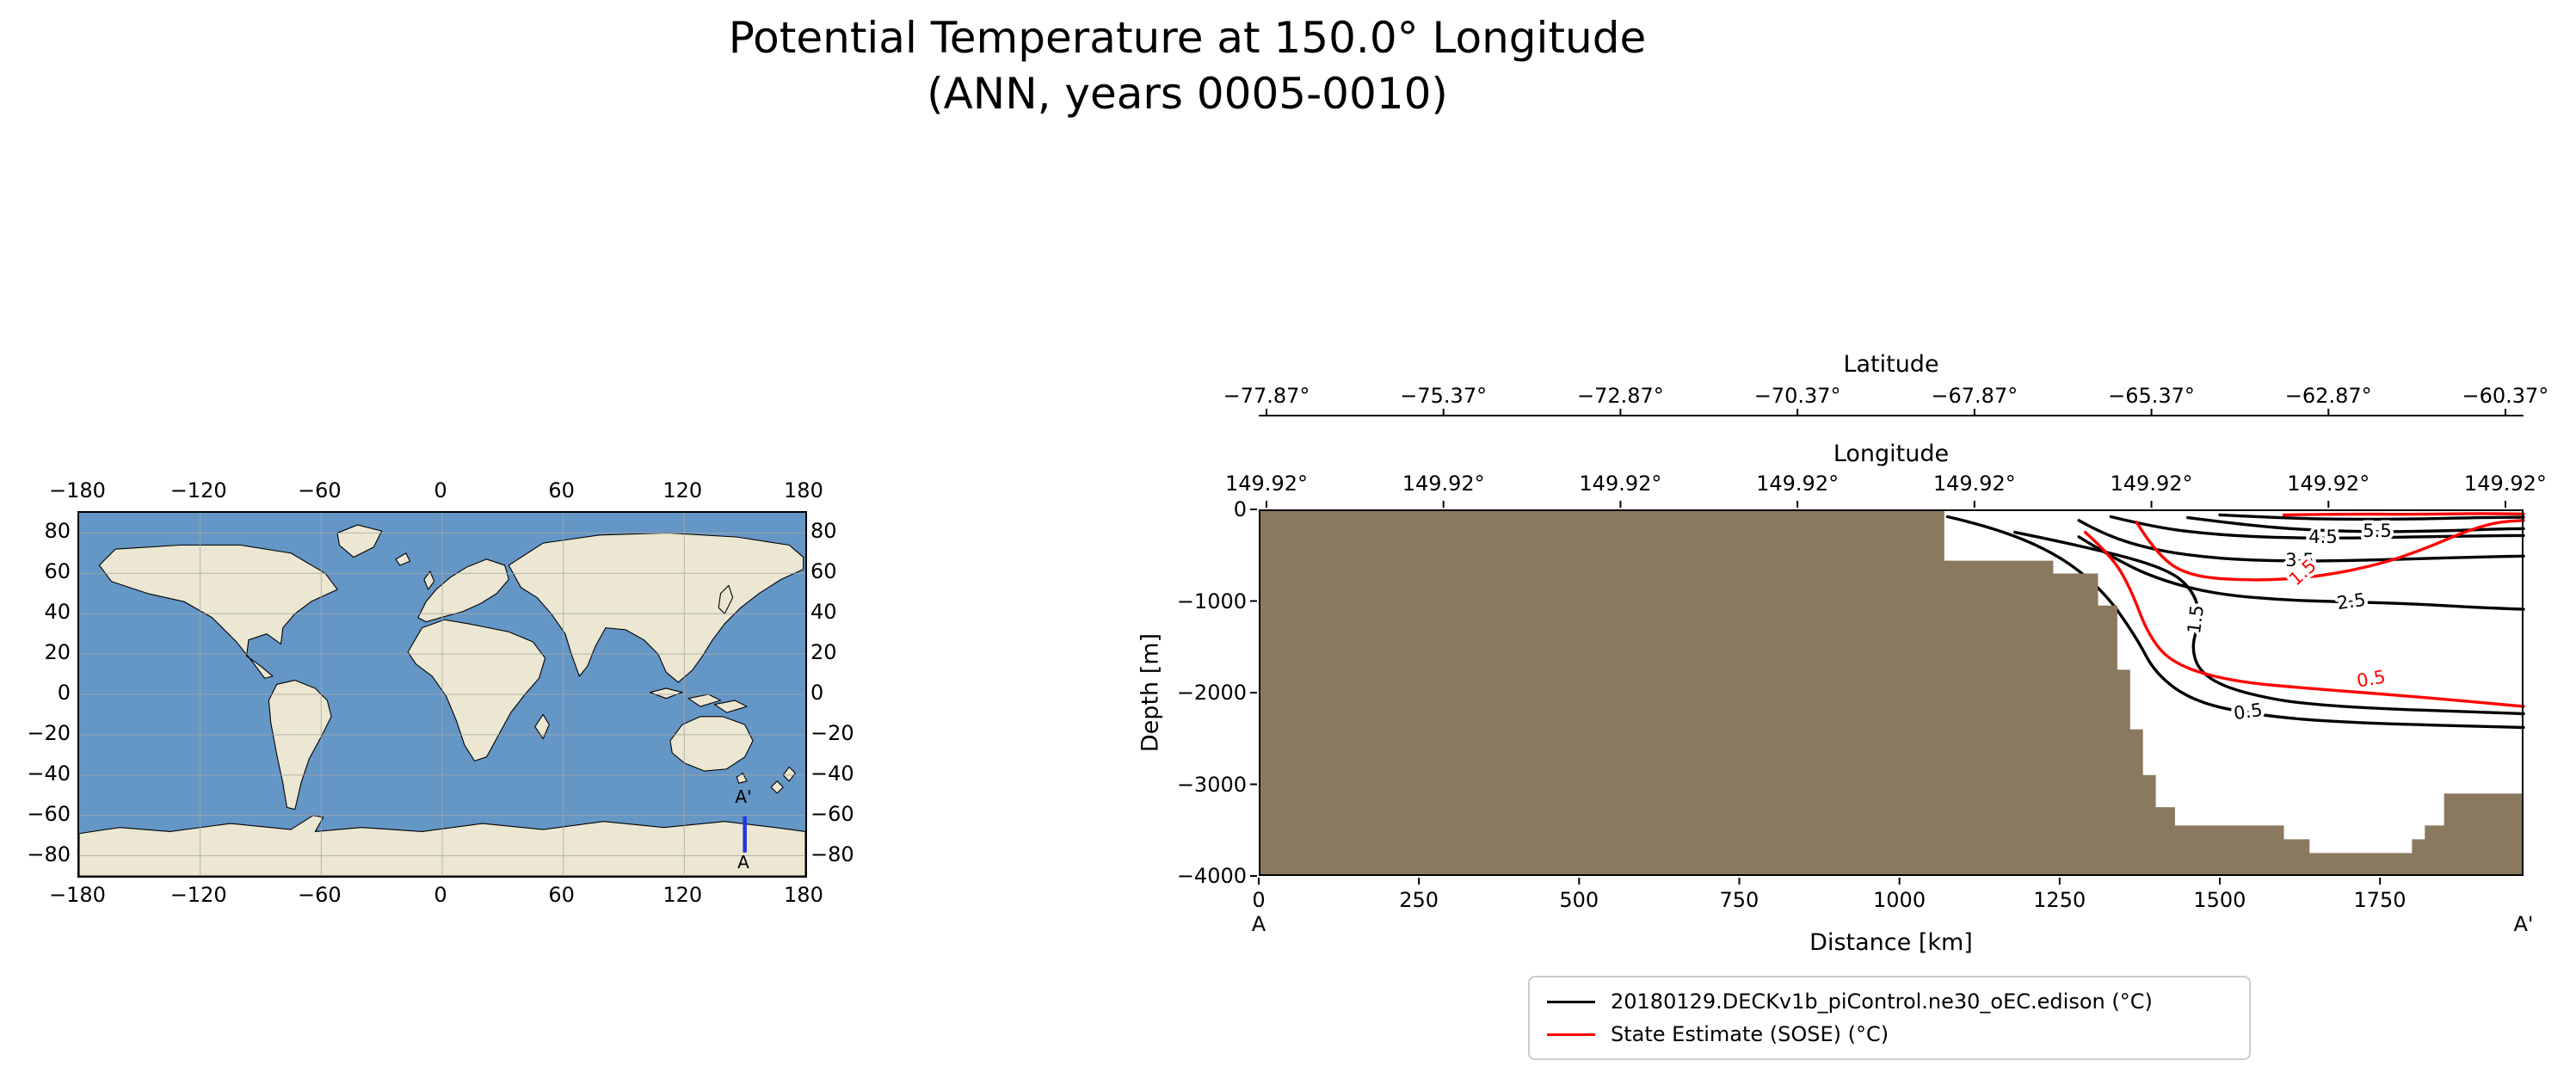 Image resolution: width=2576 pixels, height=1079 pixels. Describe the element at coordinates (2377, 531) in the screenshot. I see `contour-label-black-5.5: 5.5` at that location.